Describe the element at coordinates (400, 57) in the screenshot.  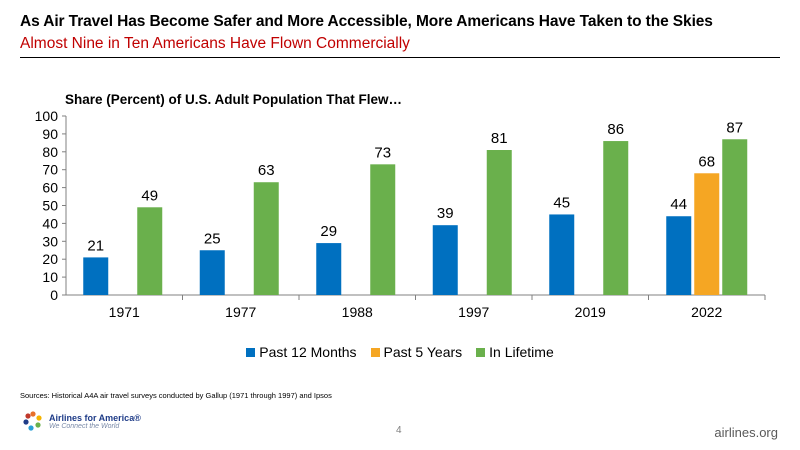
I see `title-divider` at that location.